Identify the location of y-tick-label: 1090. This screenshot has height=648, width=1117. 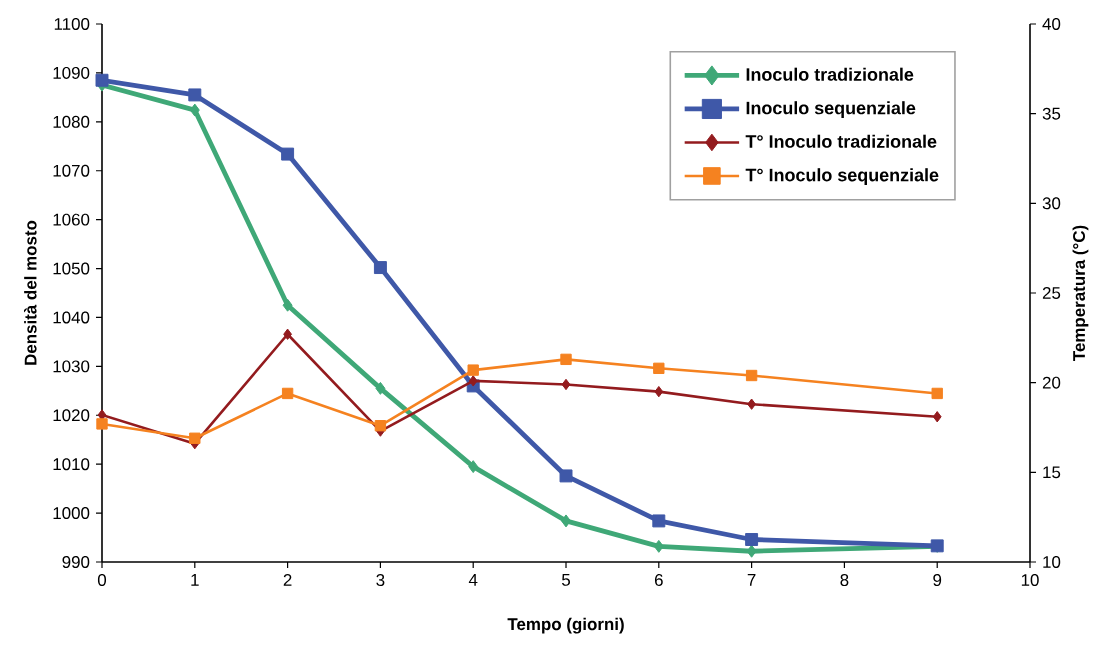
(71, 72).